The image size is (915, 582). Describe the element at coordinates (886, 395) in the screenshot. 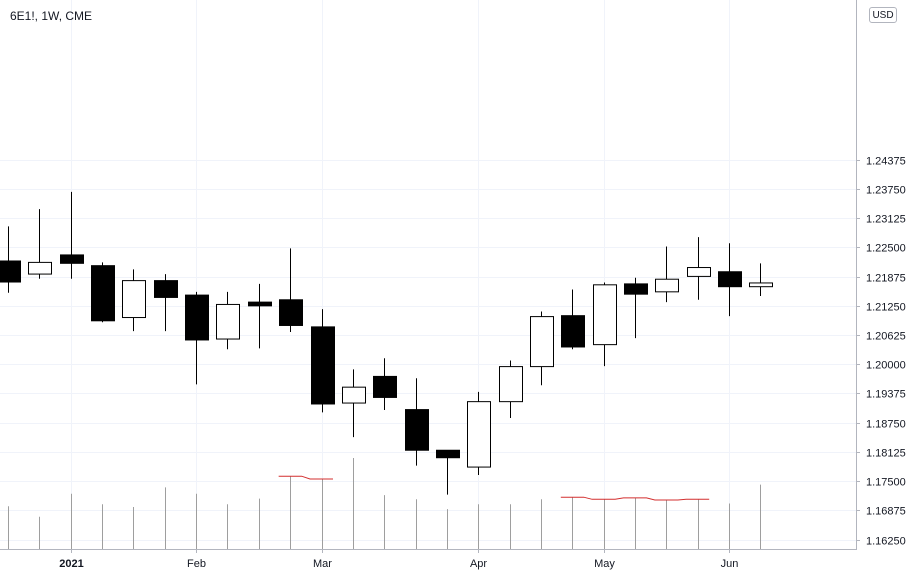

I see `price-tick-label: 1.19375` at that location.